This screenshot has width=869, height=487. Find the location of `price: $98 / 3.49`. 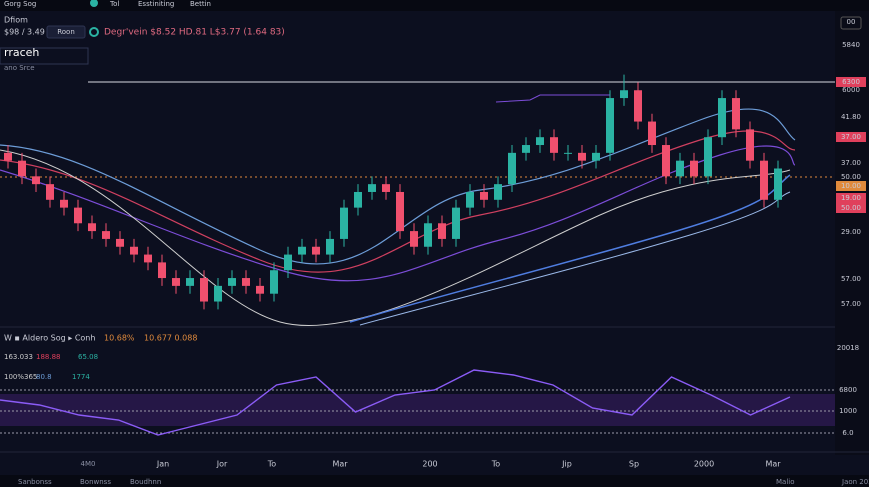

price: $98 / 3.49 is located at coordinates (24, 32).